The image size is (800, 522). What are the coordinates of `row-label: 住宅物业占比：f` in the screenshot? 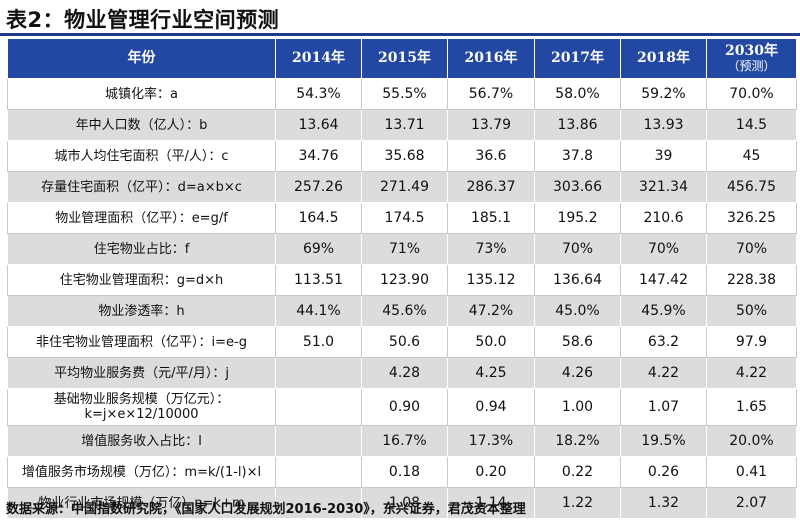 It's located at (141, 249).